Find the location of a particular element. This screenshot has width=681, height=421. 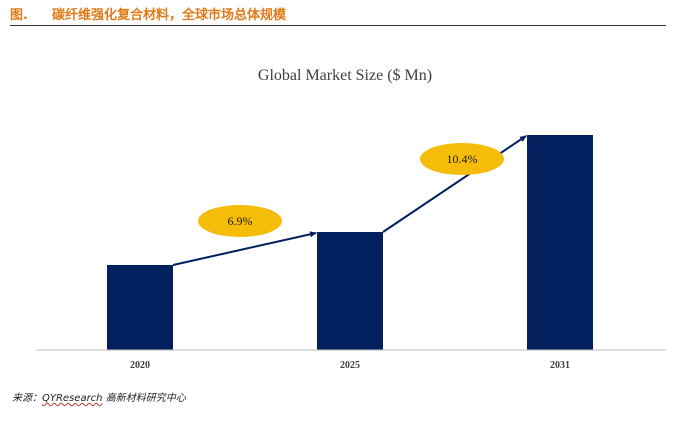

source-prefix: 来源： is located at coordinates (27, 398).